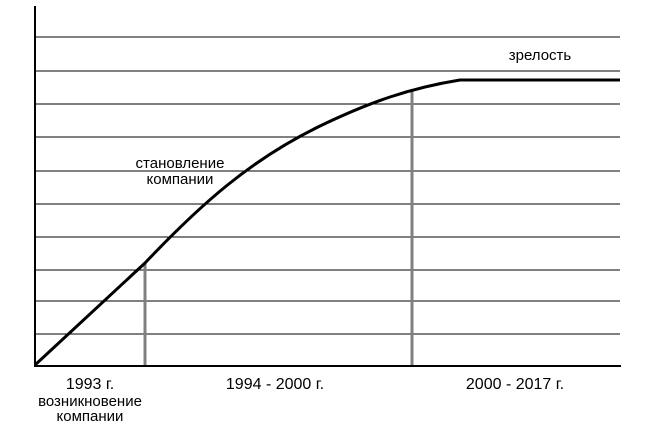  Describe the element at coordinates (90, 401) in the screenshot. I see `origin-label-line1: возникновение` at that location.